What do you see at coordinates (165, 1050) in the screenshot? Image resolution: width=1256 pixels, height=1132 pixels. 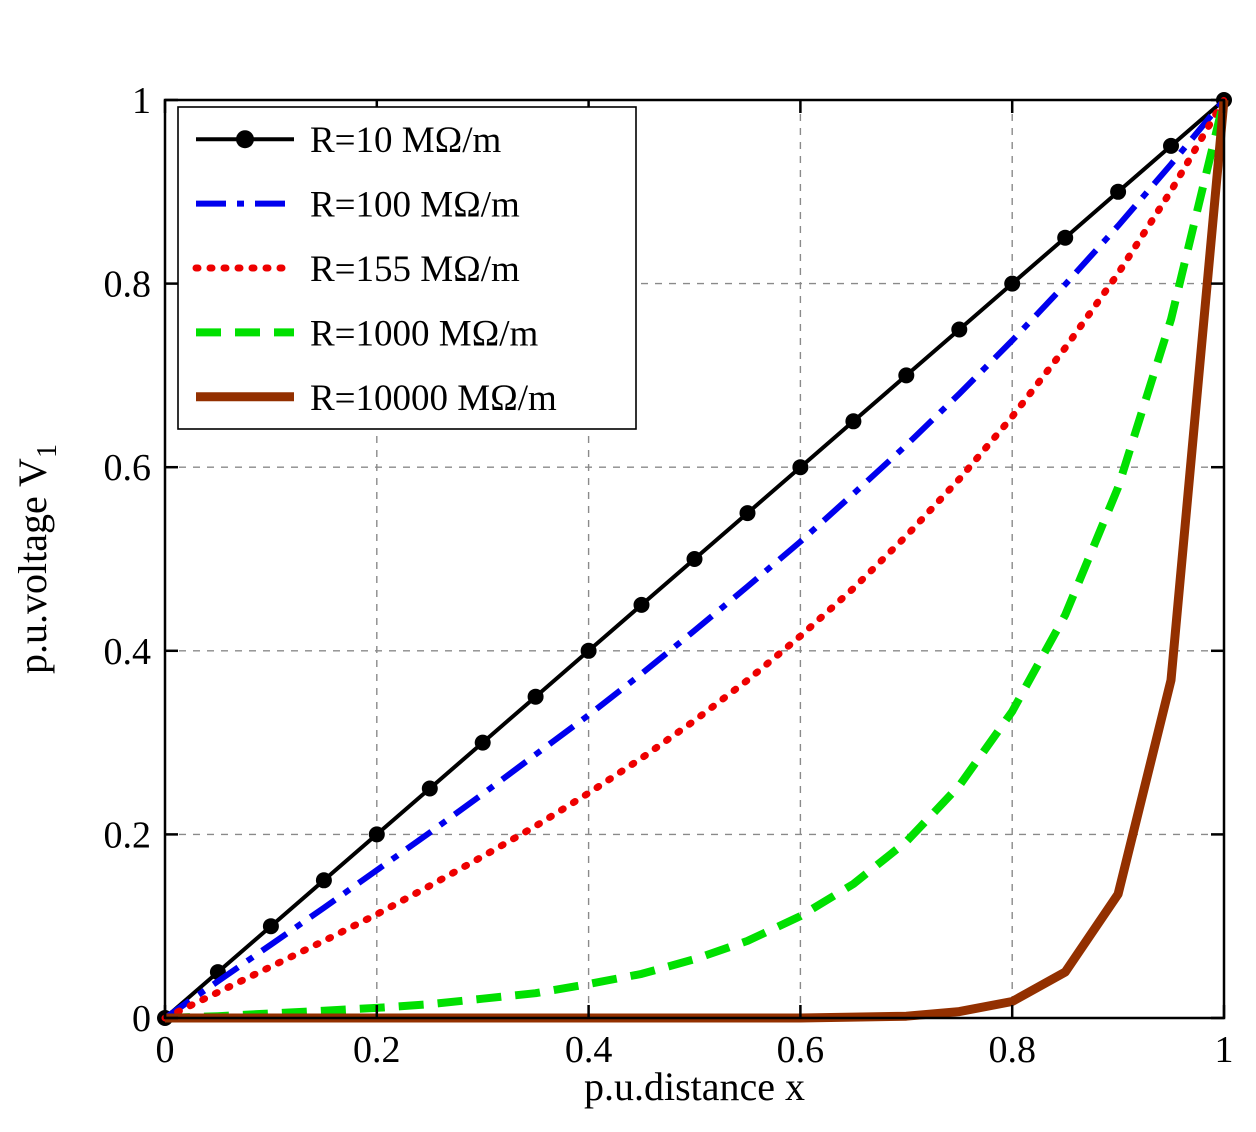 I see `x-tick-label: 0` at bounding box center [165, 1050].